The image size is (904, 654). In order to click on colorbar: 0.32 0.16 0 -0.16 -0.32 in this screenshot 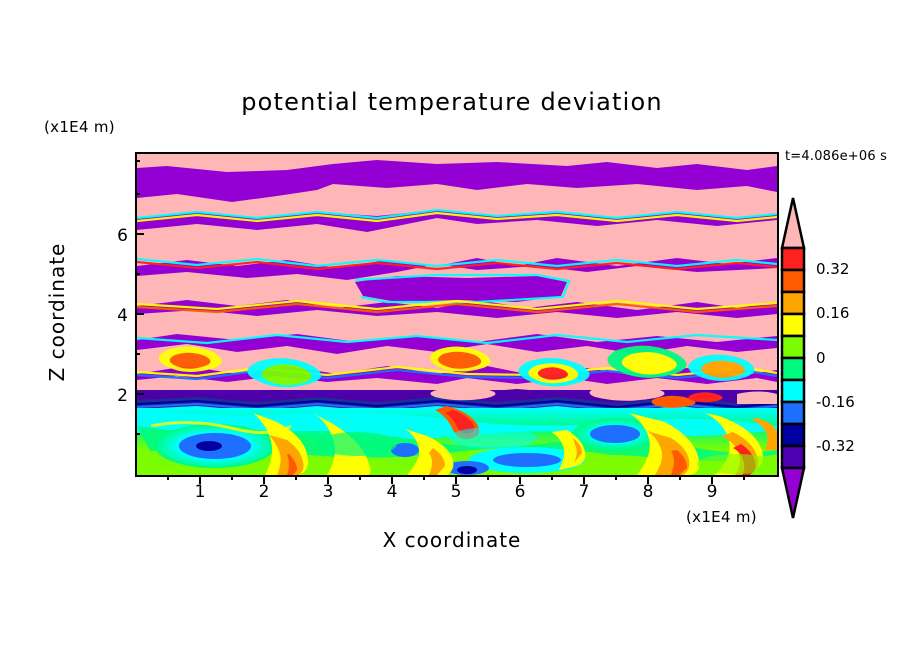, I will do `click(815, 359)`.